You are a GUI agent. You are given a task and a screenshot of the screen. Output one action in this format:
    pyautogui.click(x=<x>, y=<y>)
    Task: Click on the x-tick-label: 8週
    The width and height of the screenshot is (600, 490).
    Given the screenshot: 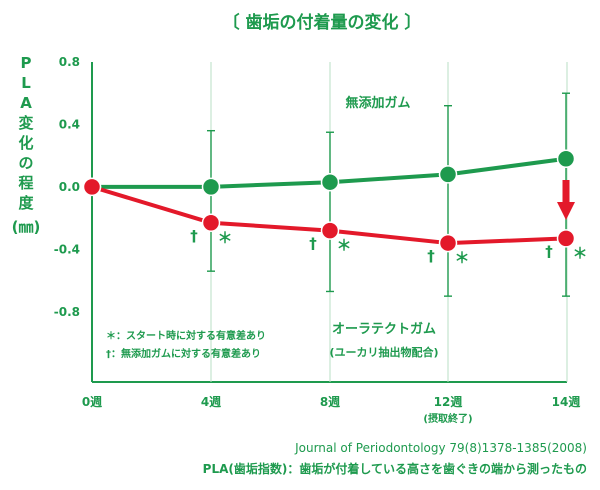 What is the action you would take?
    pyautogui.click(x=330, y=401)
    